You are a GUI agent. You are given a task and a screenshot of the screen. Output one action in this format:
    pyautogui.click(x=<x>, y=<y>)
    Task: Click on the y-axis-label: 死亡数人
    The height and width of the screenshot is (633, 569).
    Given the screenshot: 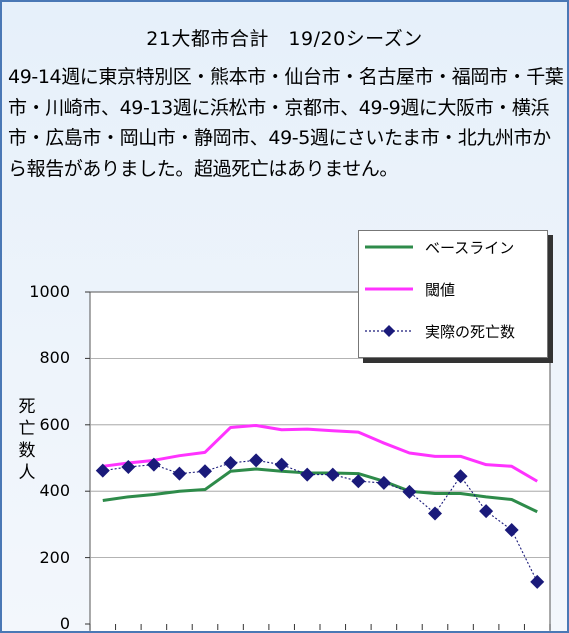 What is the action you would take?
    pyautogui.click(x=27, y=440)
    